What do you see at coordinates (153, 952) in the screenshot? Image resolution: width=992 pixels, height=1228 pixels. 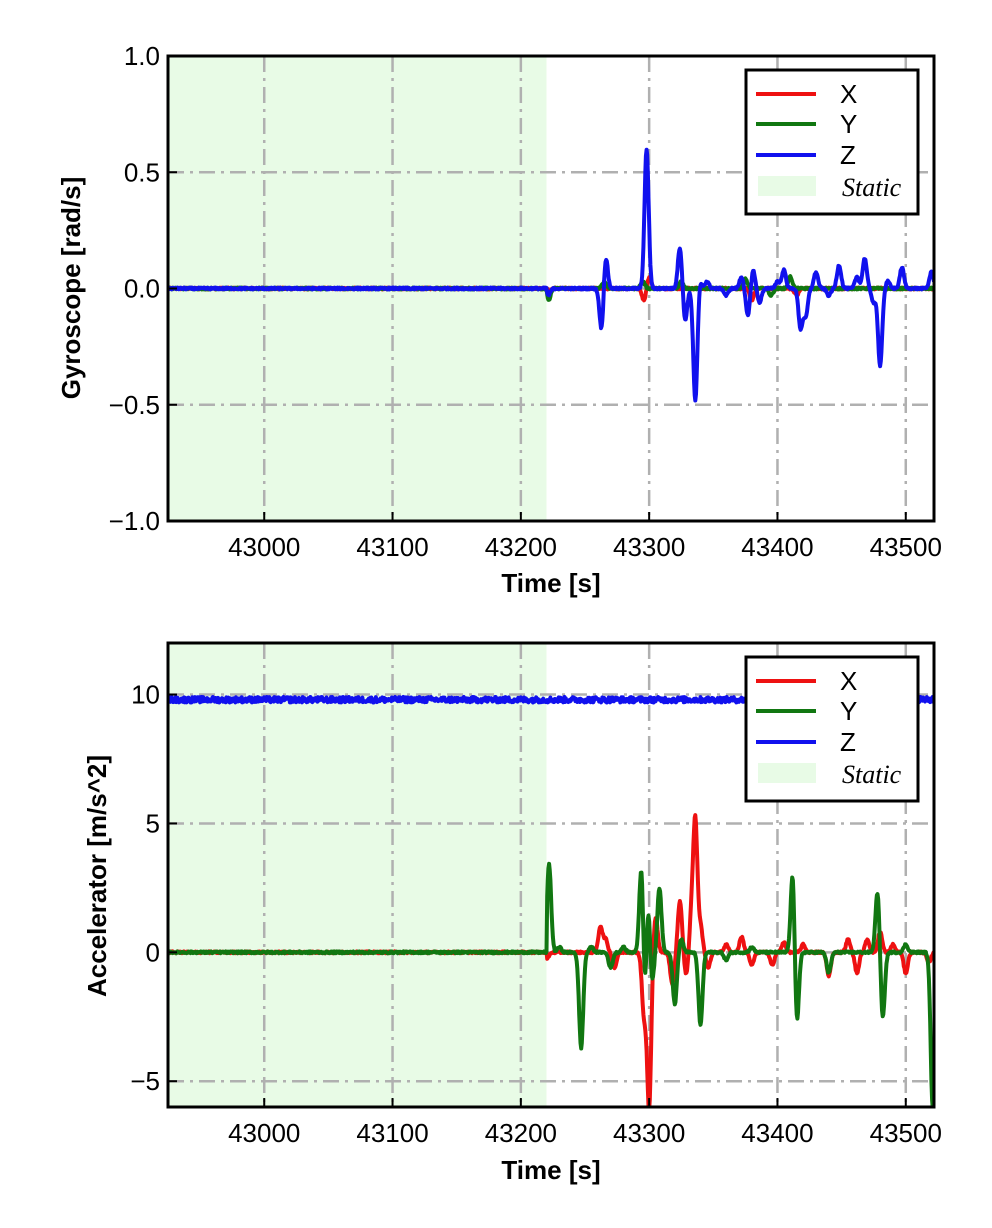 I see `y-tick-label: 0` at bounding box center [153, 952].